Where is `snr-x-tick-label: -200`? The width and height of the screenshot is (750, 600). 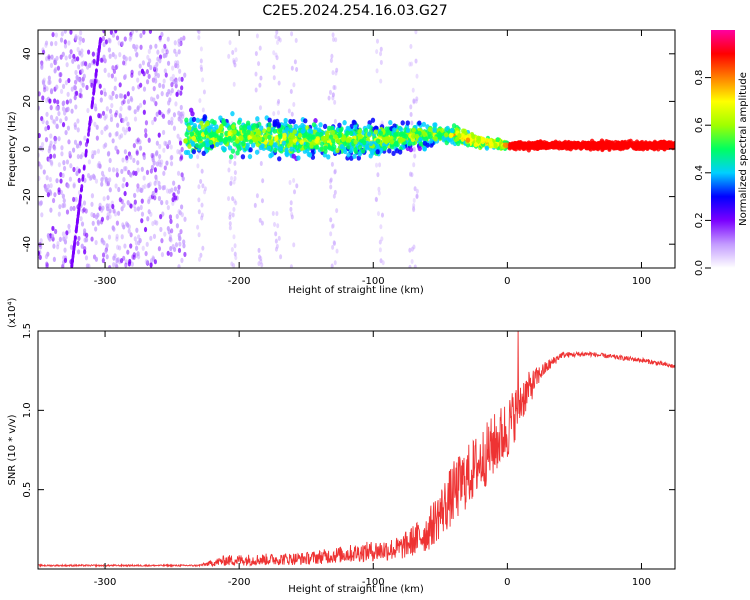
snr-x-tick-label: -200 is located at coordinates (239, 582).